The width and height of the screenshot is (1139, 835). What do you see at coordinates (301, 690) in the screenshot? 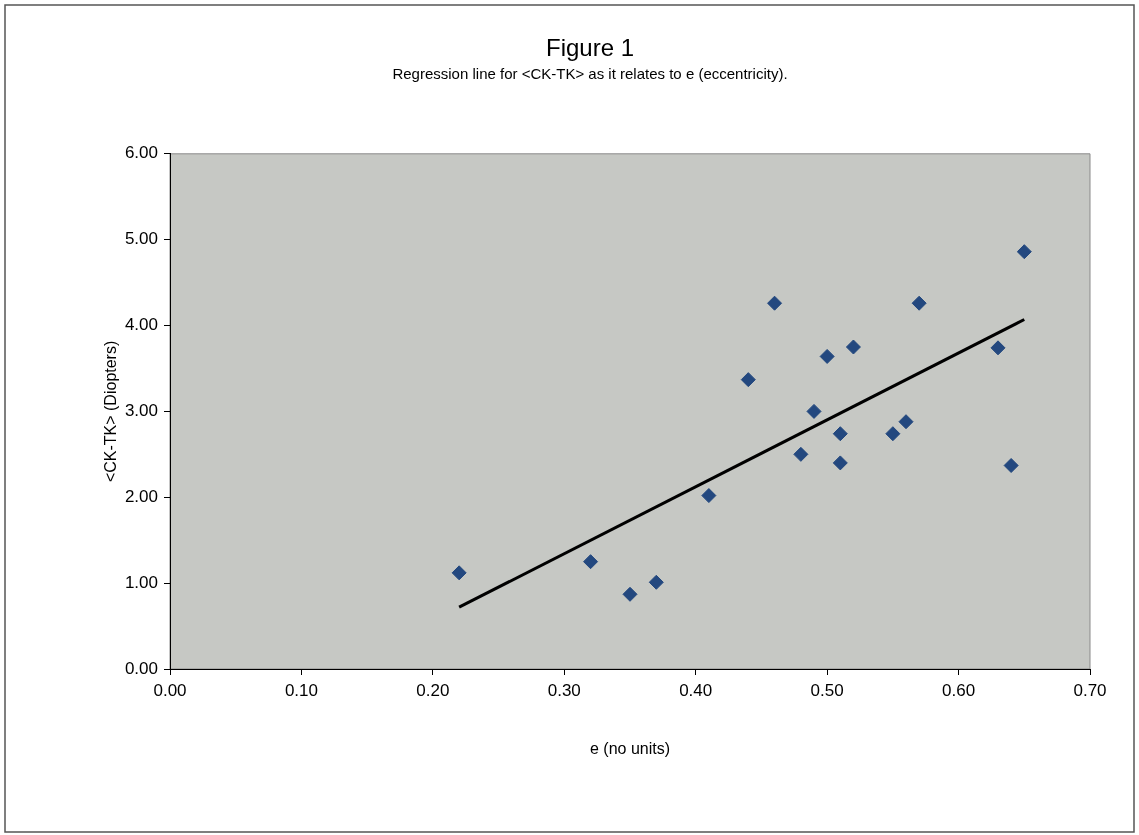
I see `x-tick-label: 0.10` at bounding box center [301, 690].